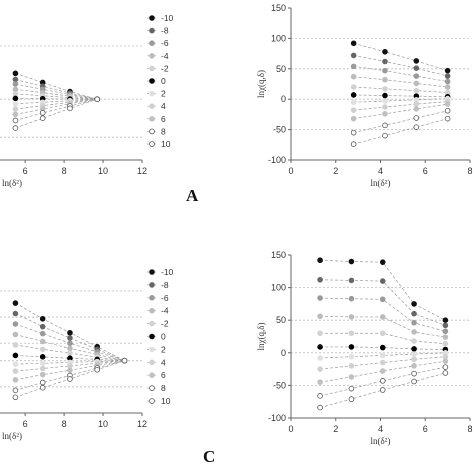  Describe the element at coordinates (165, 298) in the screenshot. I see `legend-label: -6` at that location.